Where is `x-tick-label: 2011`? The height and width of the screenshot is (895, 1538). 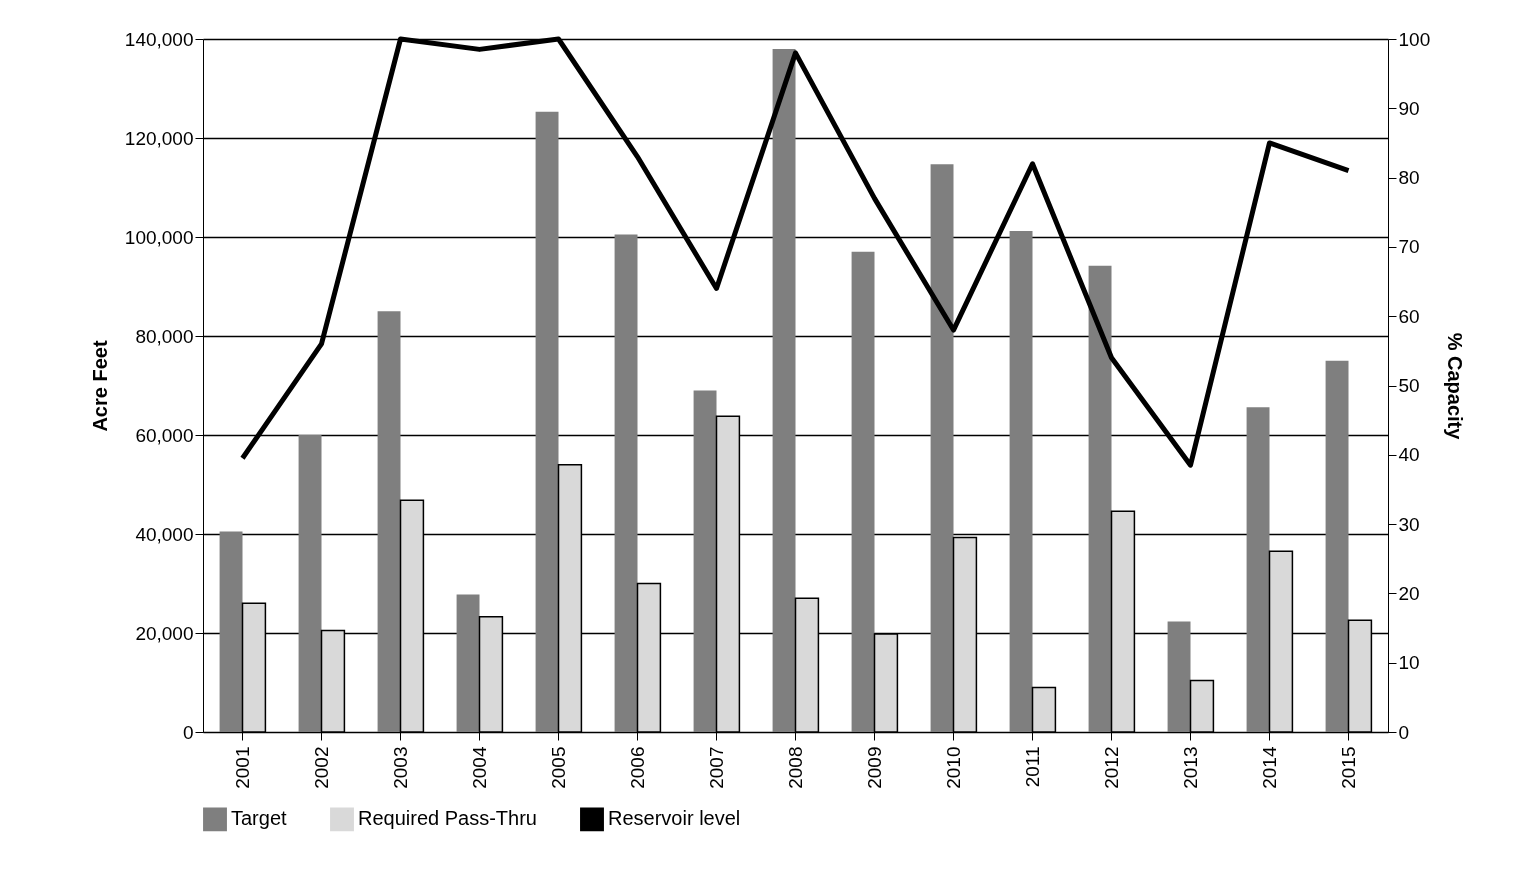
x-tick-label: 2011 is located at coordinates (1032, 767).